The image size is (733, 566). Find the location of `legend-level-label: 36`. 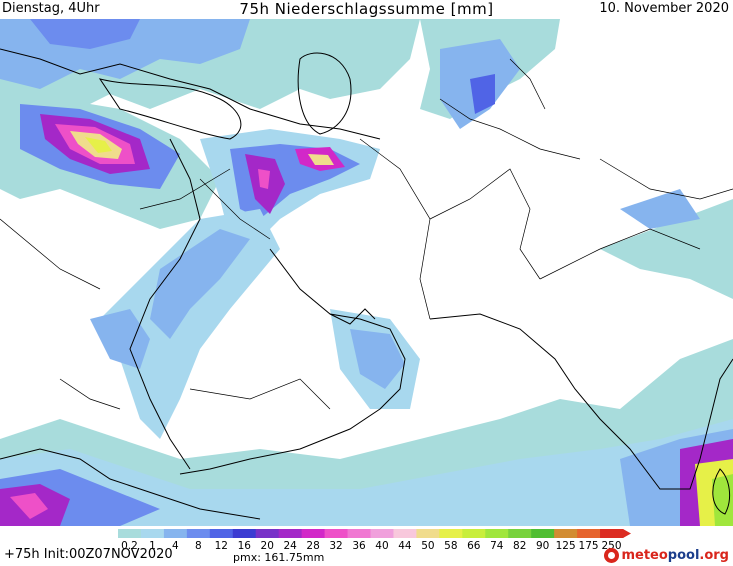

legend-level-label: 36 is located at coordinates (359, 546).